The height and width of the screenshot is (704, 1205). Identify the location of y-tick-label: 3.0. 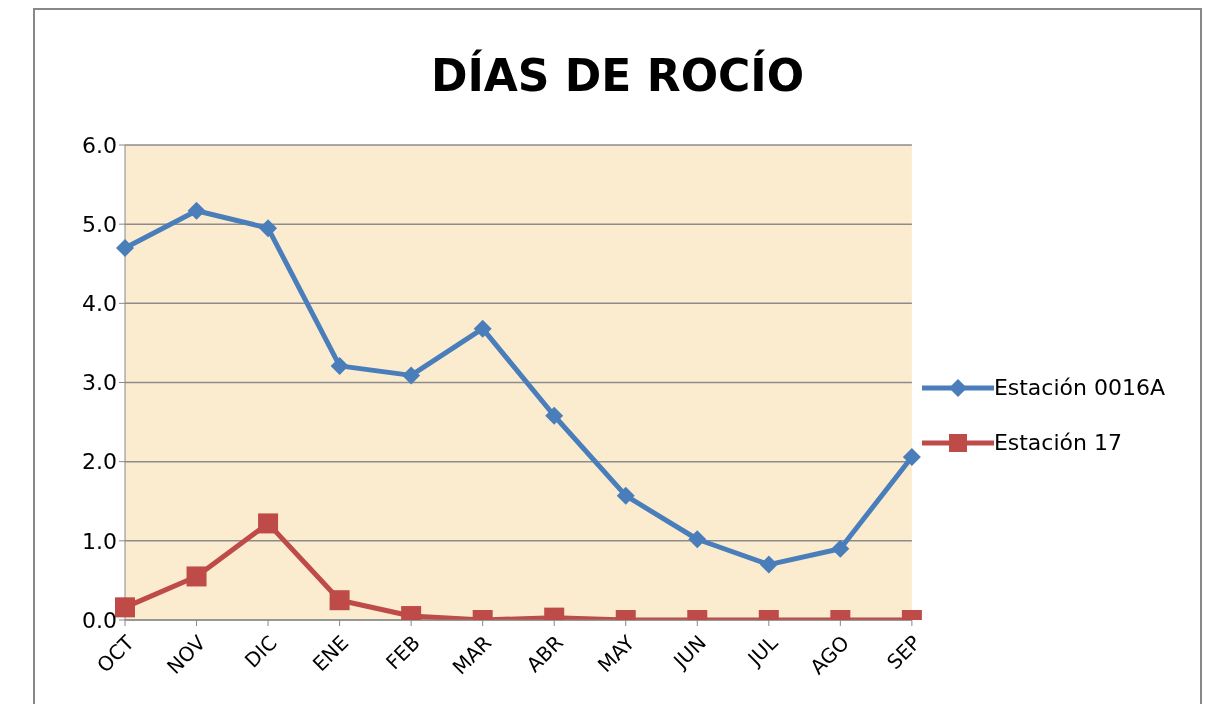
(99, 383).